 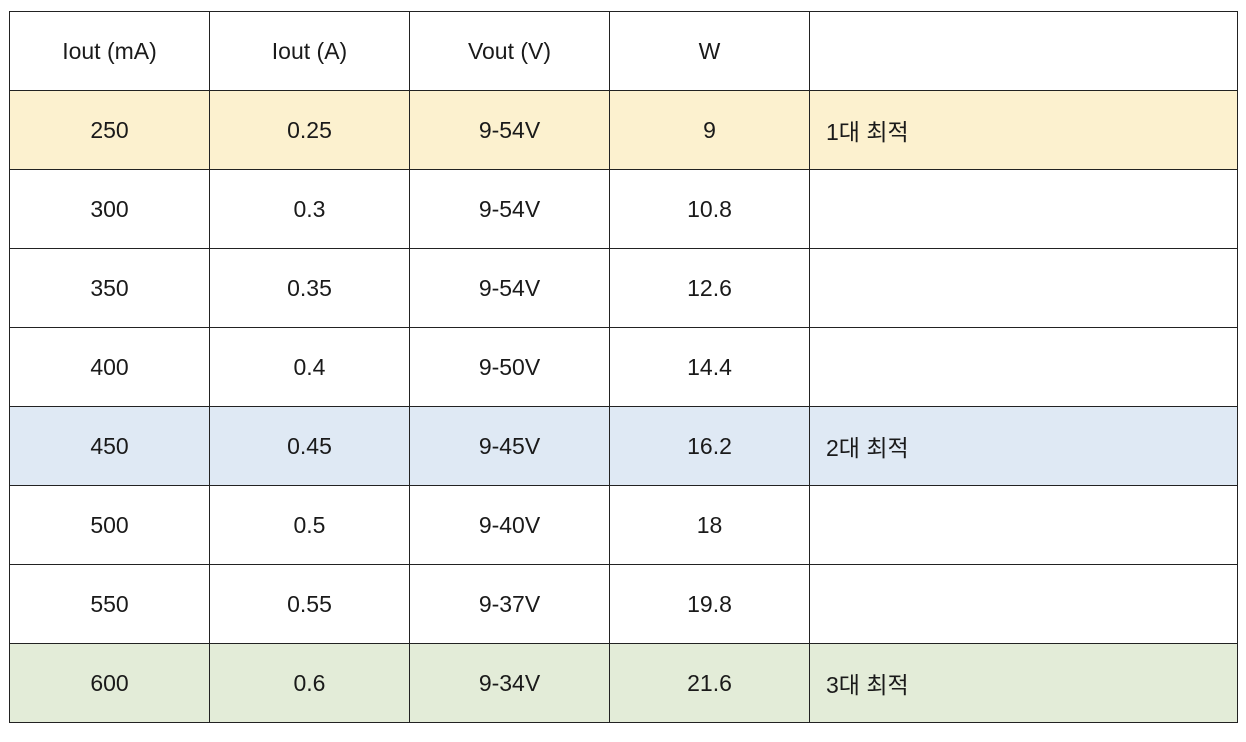 What do you see at coordinates (109, 209) in the screenshot?
I see `cell-iout-ma: 300` at bounding box center [109, 209].